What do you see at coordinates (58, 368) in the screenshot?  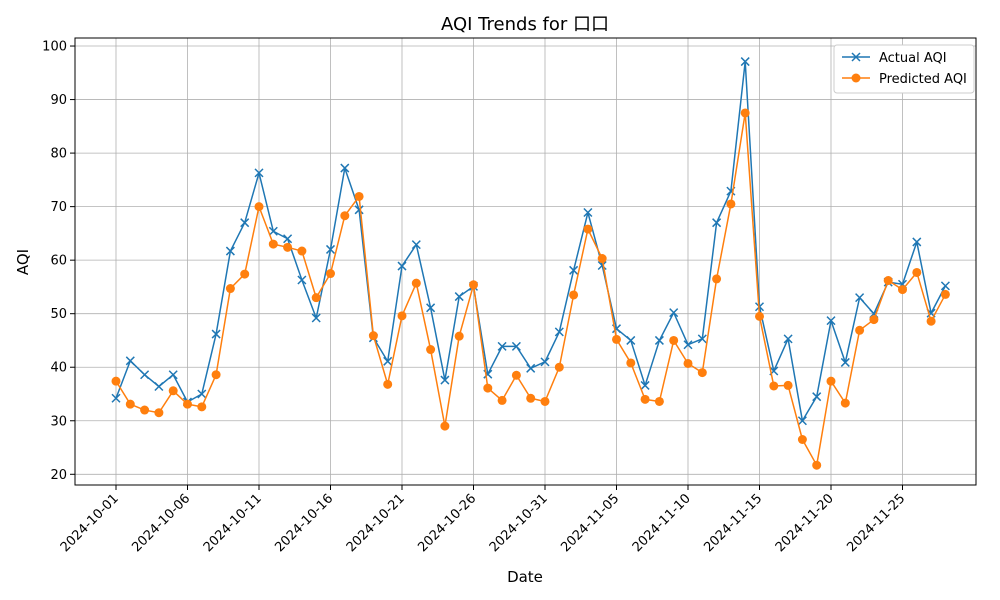 I see `y-tick-label: 40` at bounding box center [58, 368].